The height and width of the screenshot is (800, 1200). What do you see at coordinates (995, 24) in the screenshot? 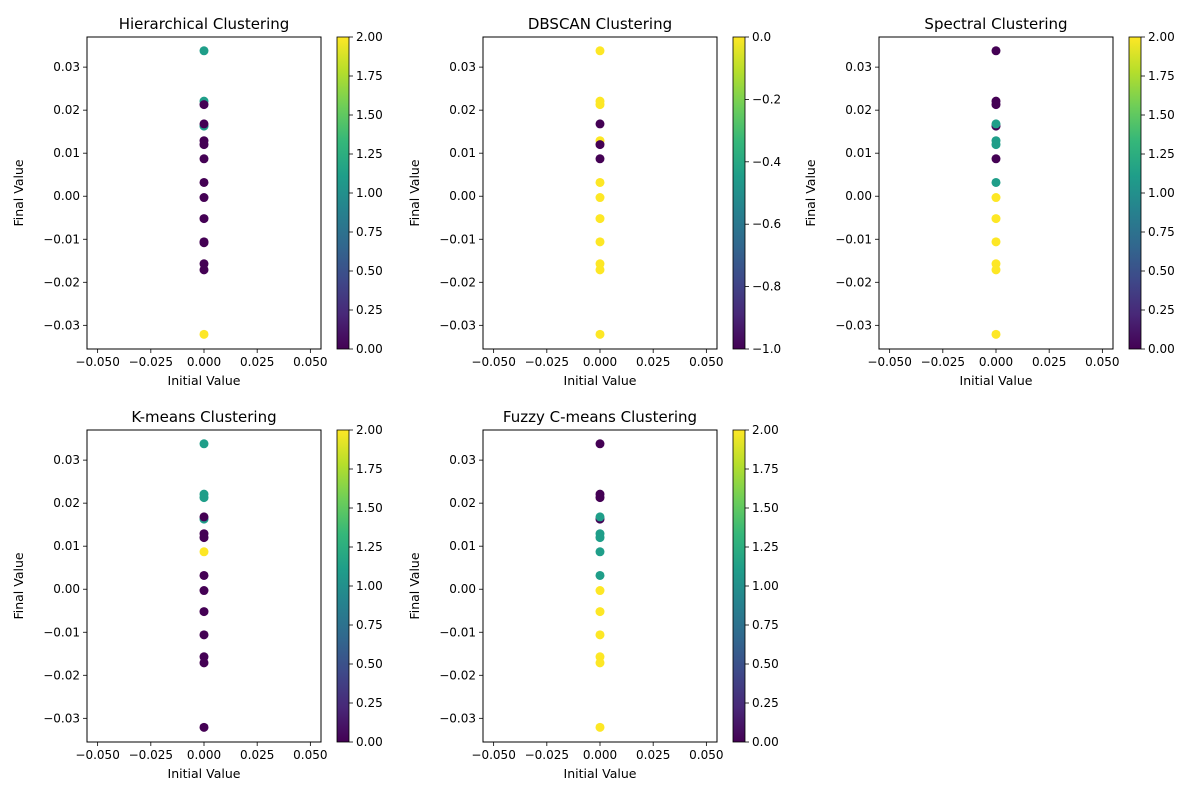
I see `subplot-title: Spectral Clustering` at bounding box center [995, 24].